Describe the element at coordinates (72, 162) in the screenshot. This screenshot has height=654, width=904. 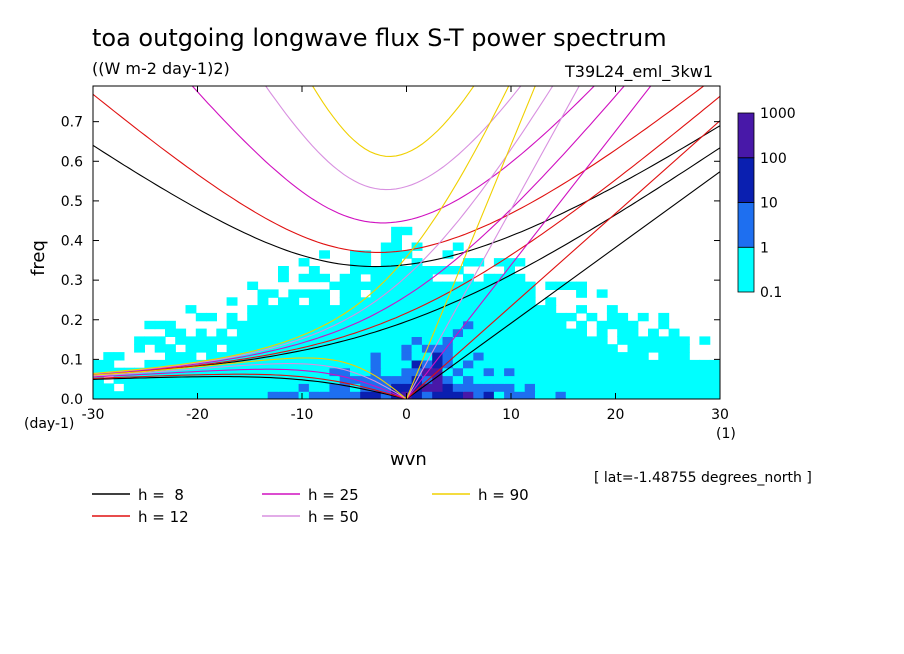
I see `y-tick-label: 0.6` at that location.